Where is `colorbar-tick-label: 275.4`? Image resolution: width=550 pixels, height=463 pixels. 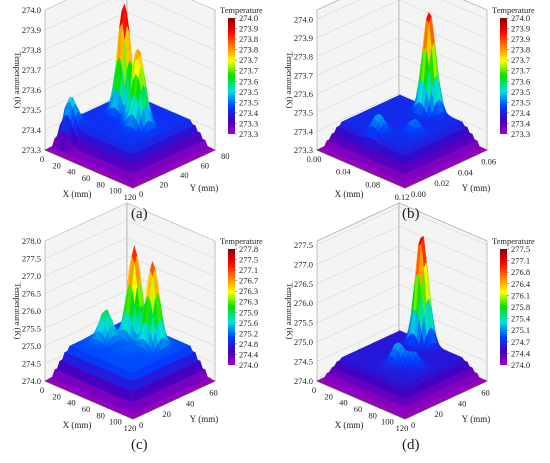 colorbar-tick-label: 275.4 is located at coordinates (521, 319).